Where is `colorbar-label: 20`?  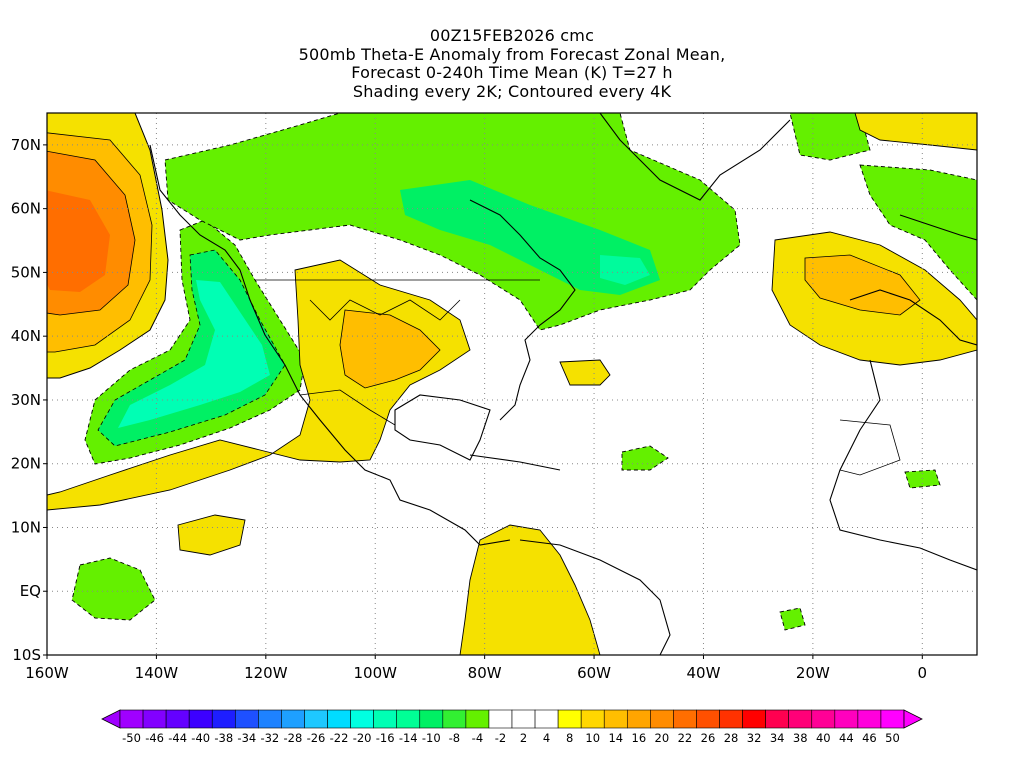
colorbar-label: 20 is located at coordinates (662, 738).